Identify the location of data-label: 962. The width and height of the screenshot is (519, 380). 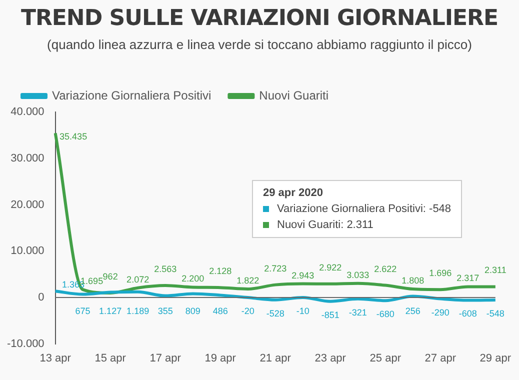
(110, 276).